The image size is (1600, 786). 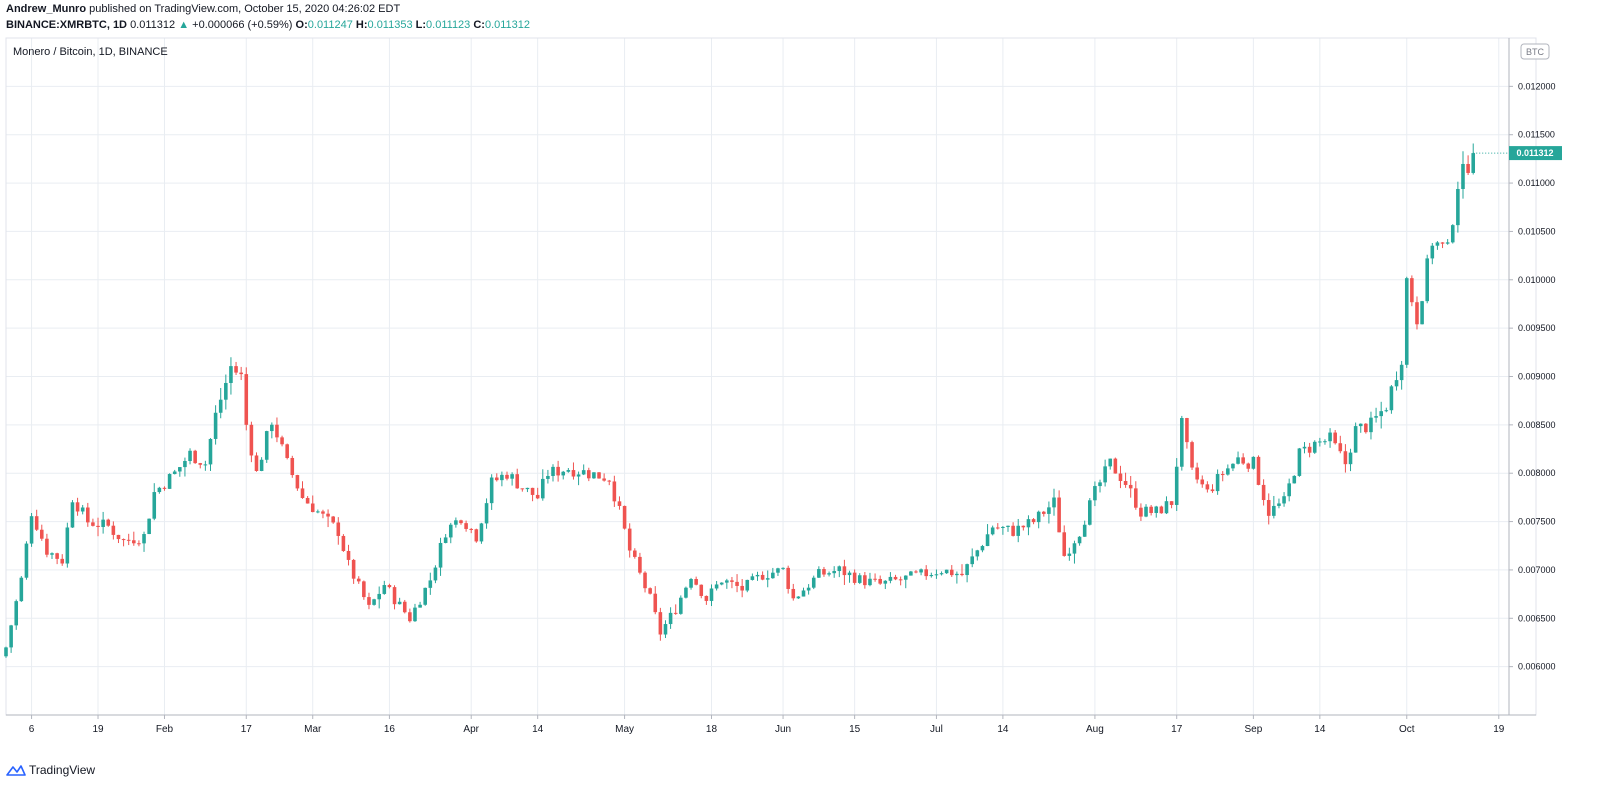 What do you see at coordinates (98, 729) in the screenshot?
I see `time-tick-label: 19` at bounding box center [98, 729].